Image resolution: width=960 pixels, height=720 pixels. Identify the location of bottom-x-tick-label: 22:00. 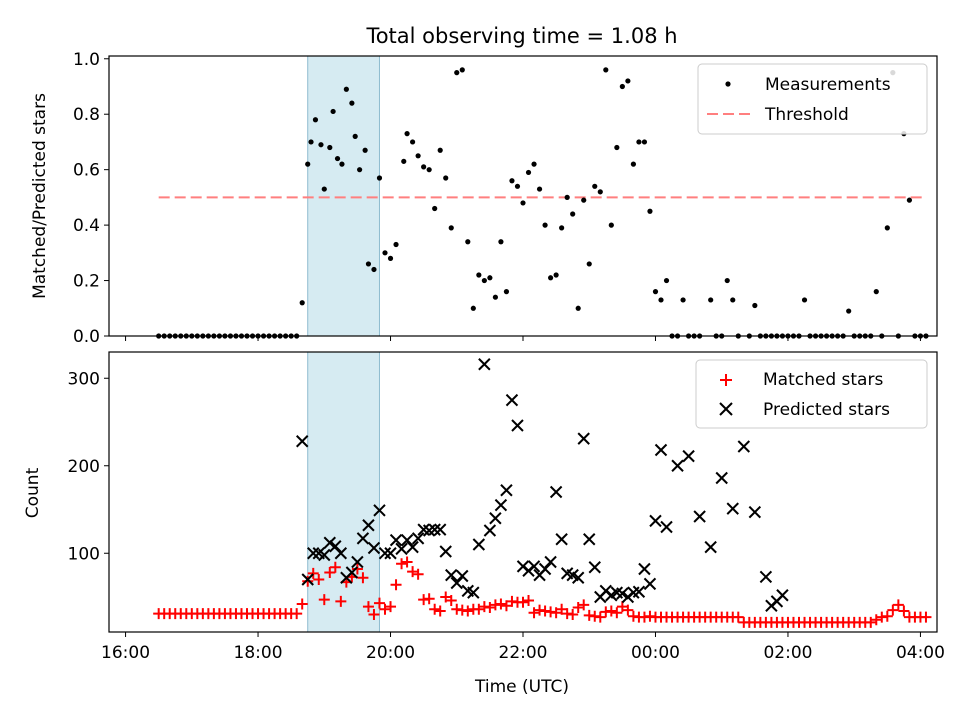
(523, 653).